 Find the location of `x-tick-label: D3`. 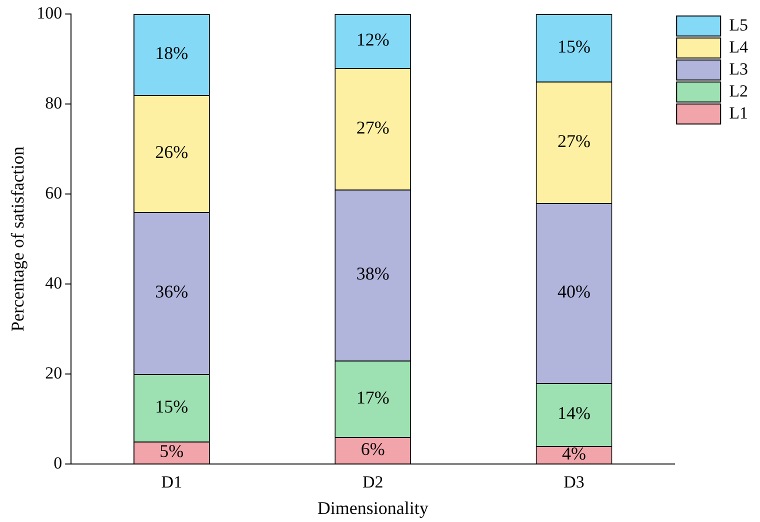

x-tick-label: D3 is located at coordinates (574, 482).